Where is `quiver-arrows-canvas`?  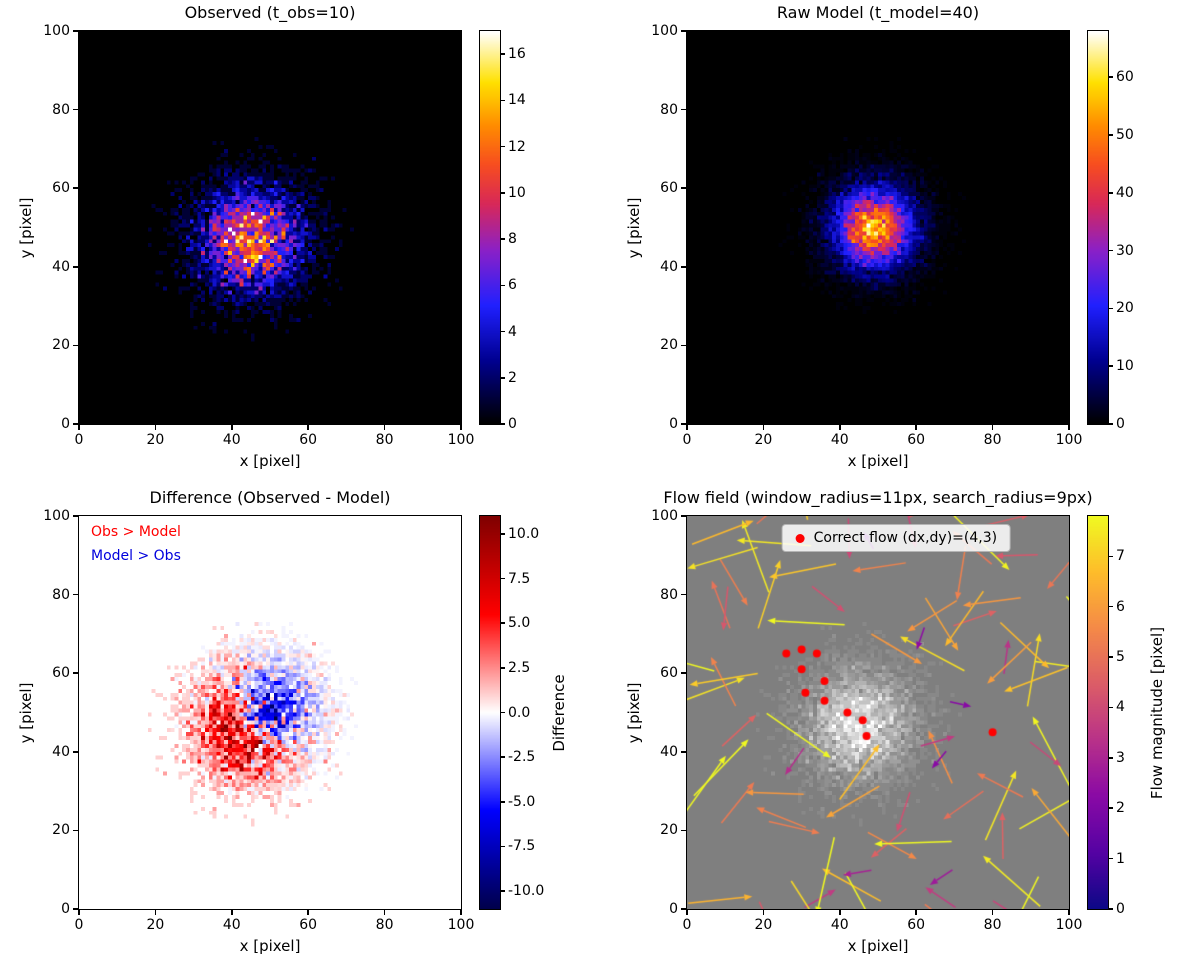
quiver-arrows-canvas is located at coordinates (878, 712).